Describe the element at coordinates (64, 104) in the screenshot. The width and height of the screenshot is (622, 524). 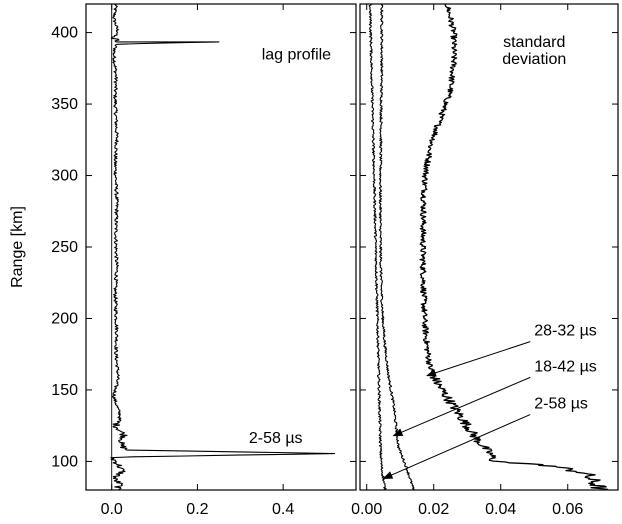
I see `y-tick-label: 350` at that location.